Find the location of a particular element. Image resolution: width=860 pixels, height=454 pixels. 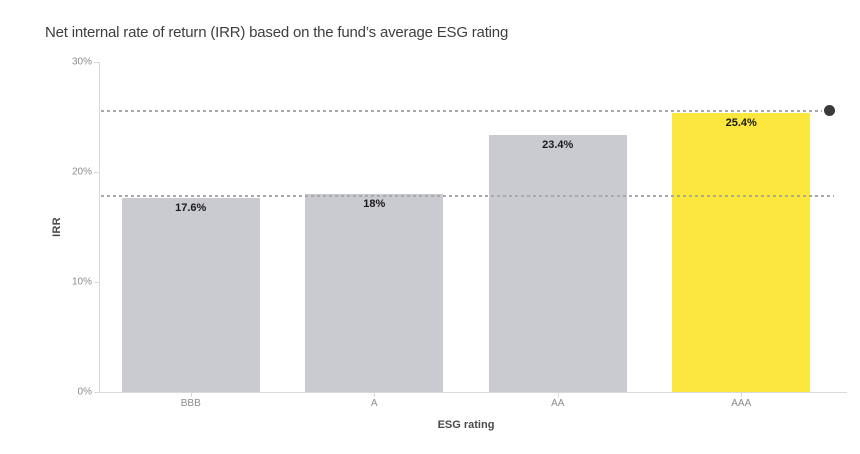

y-tick-label: 20% is located at coordinates (81, 172).